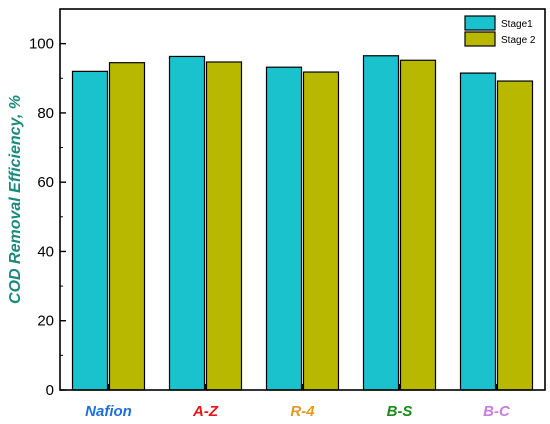 This screenshot has width=550, height=424. Describe the element at coordinates (381, 223) in the screenshot. I see `bar-1-b-s` at that location.